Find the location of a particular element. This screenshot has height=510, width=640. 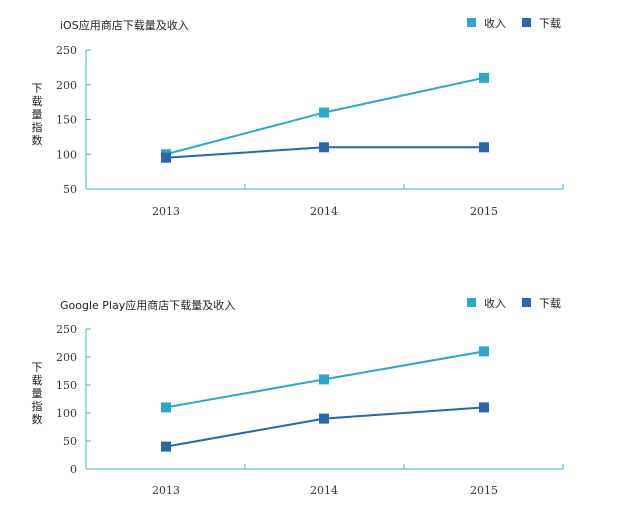

y-axis-label-2-char-5: 数 is located at coordinates (37, 419).